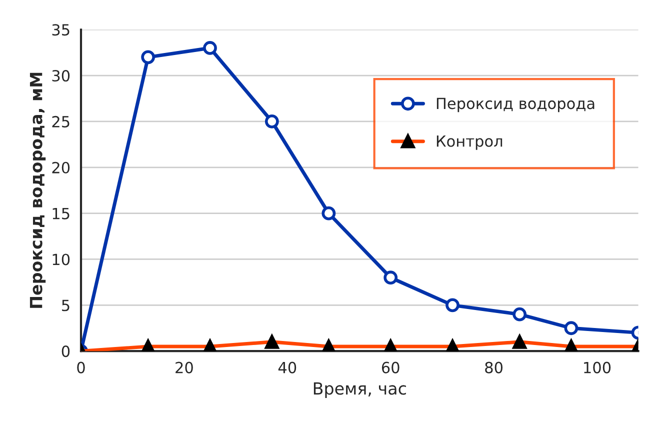  Describe the element at coordinates (391, 368) in the screenshot. I see `x-tick-label: 60` at that location.